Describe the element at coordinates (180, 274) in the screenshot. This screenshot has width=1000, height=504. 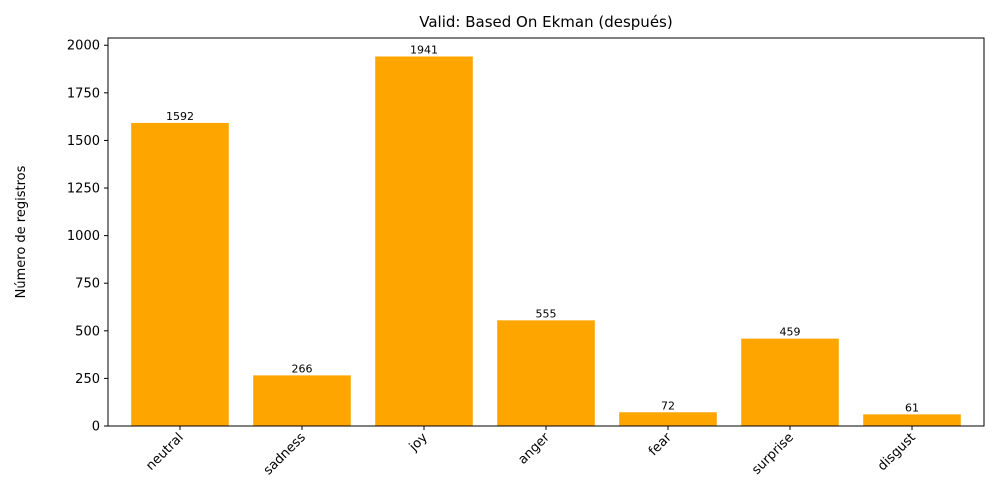
I see `bar-neutral` at that location.